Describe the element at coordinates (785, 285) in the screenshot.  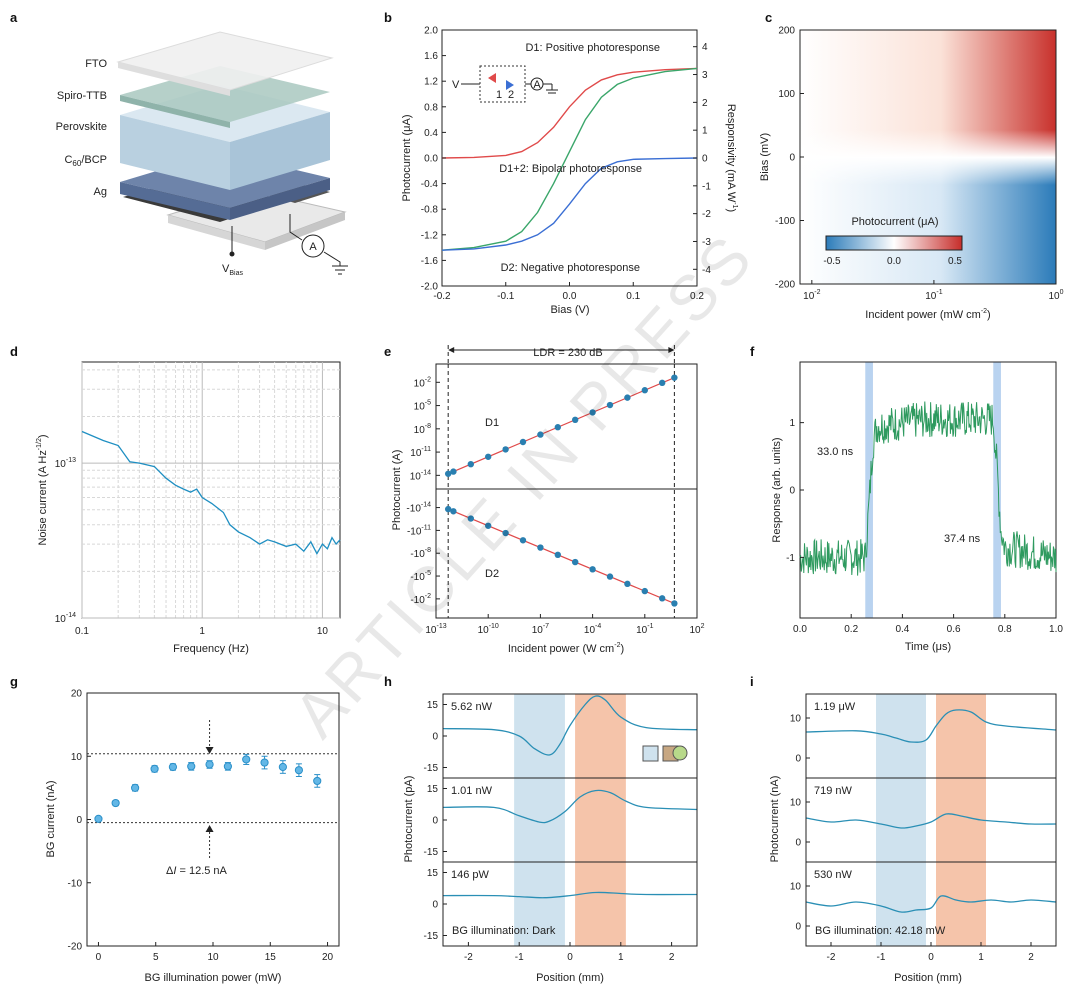
I see `ytick-label-c: -200` at that location.